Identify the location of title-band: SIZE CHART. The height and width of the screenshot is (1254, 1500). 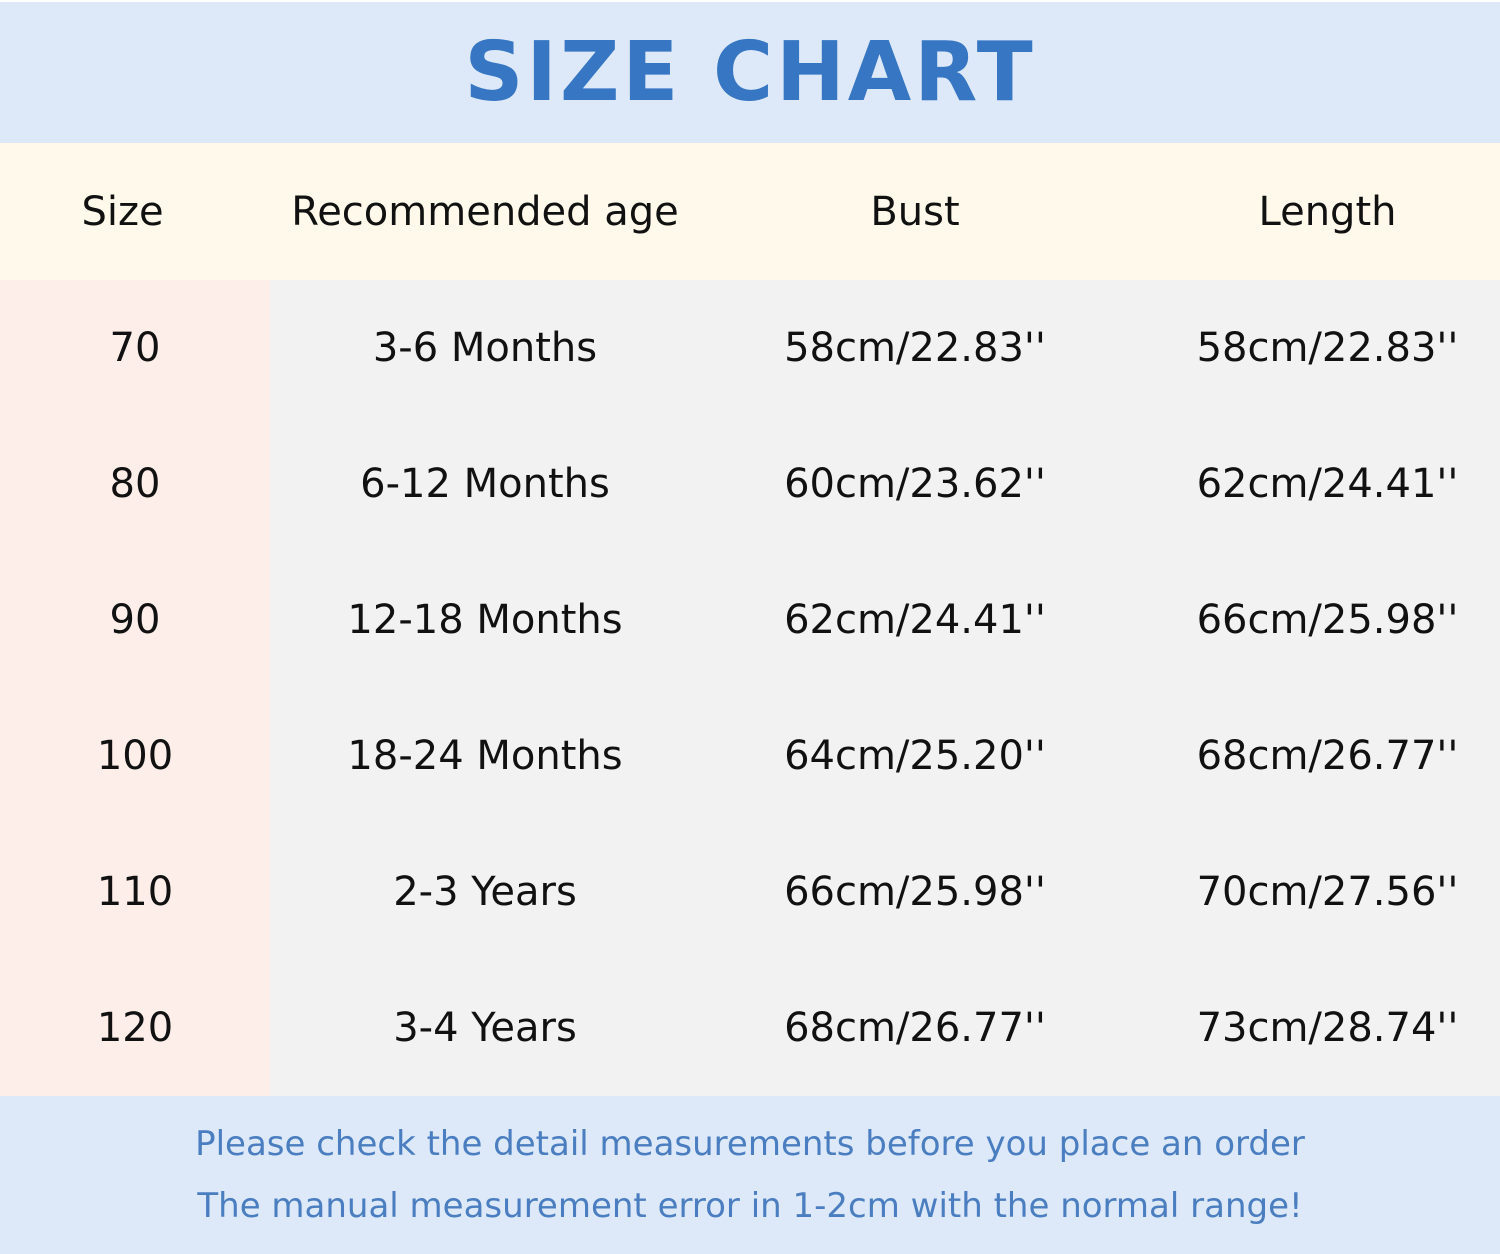
(750, 72).